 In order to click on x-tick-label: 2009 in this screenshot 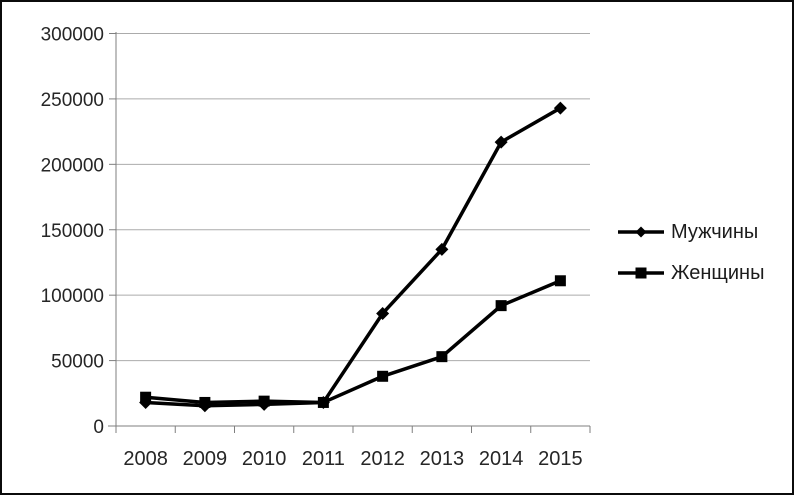, I will do `click(205, 459)`.